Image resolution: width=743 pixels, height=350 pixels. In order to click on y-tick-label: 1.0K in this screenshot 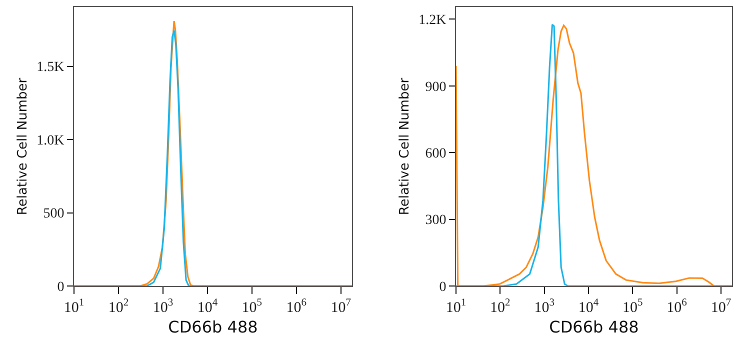, I will do `click(50, 140)`.